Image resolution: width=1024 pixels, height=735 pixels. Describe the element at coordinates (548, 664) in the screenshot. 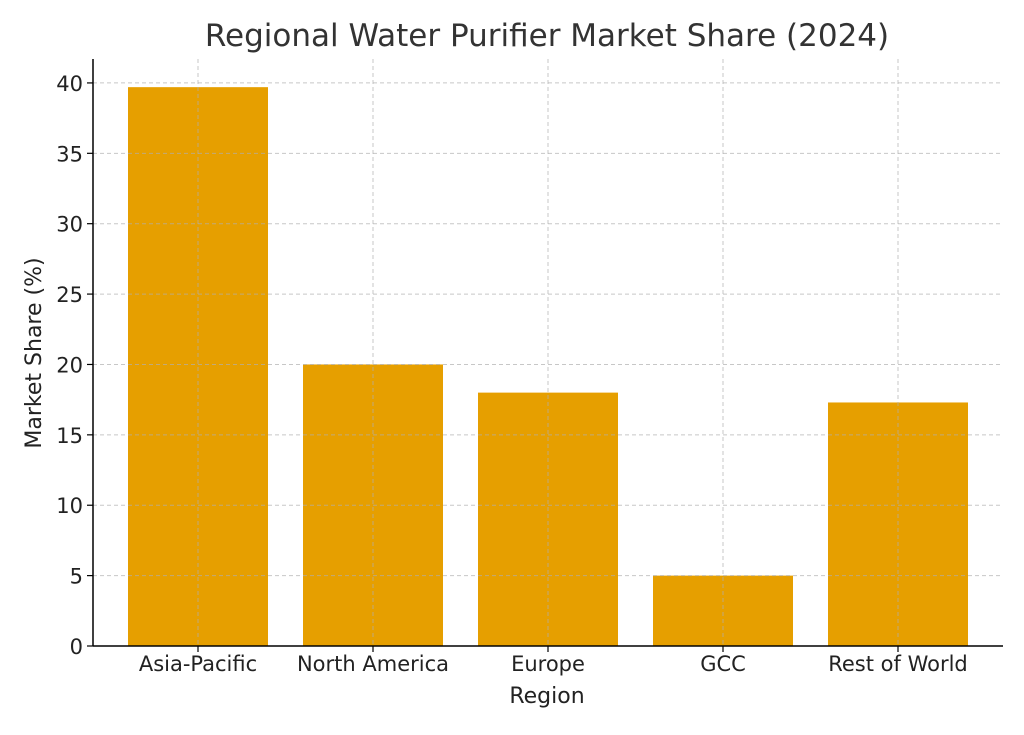

I see `x-tick-label: Europe` at that location.